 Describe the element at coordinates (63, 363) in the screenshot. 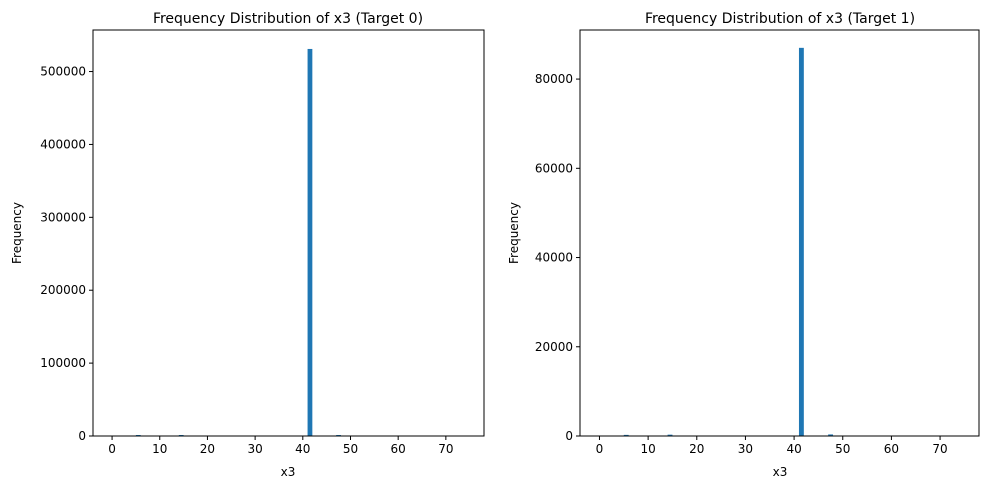

I see `y-tick-label: 100000` at that location.